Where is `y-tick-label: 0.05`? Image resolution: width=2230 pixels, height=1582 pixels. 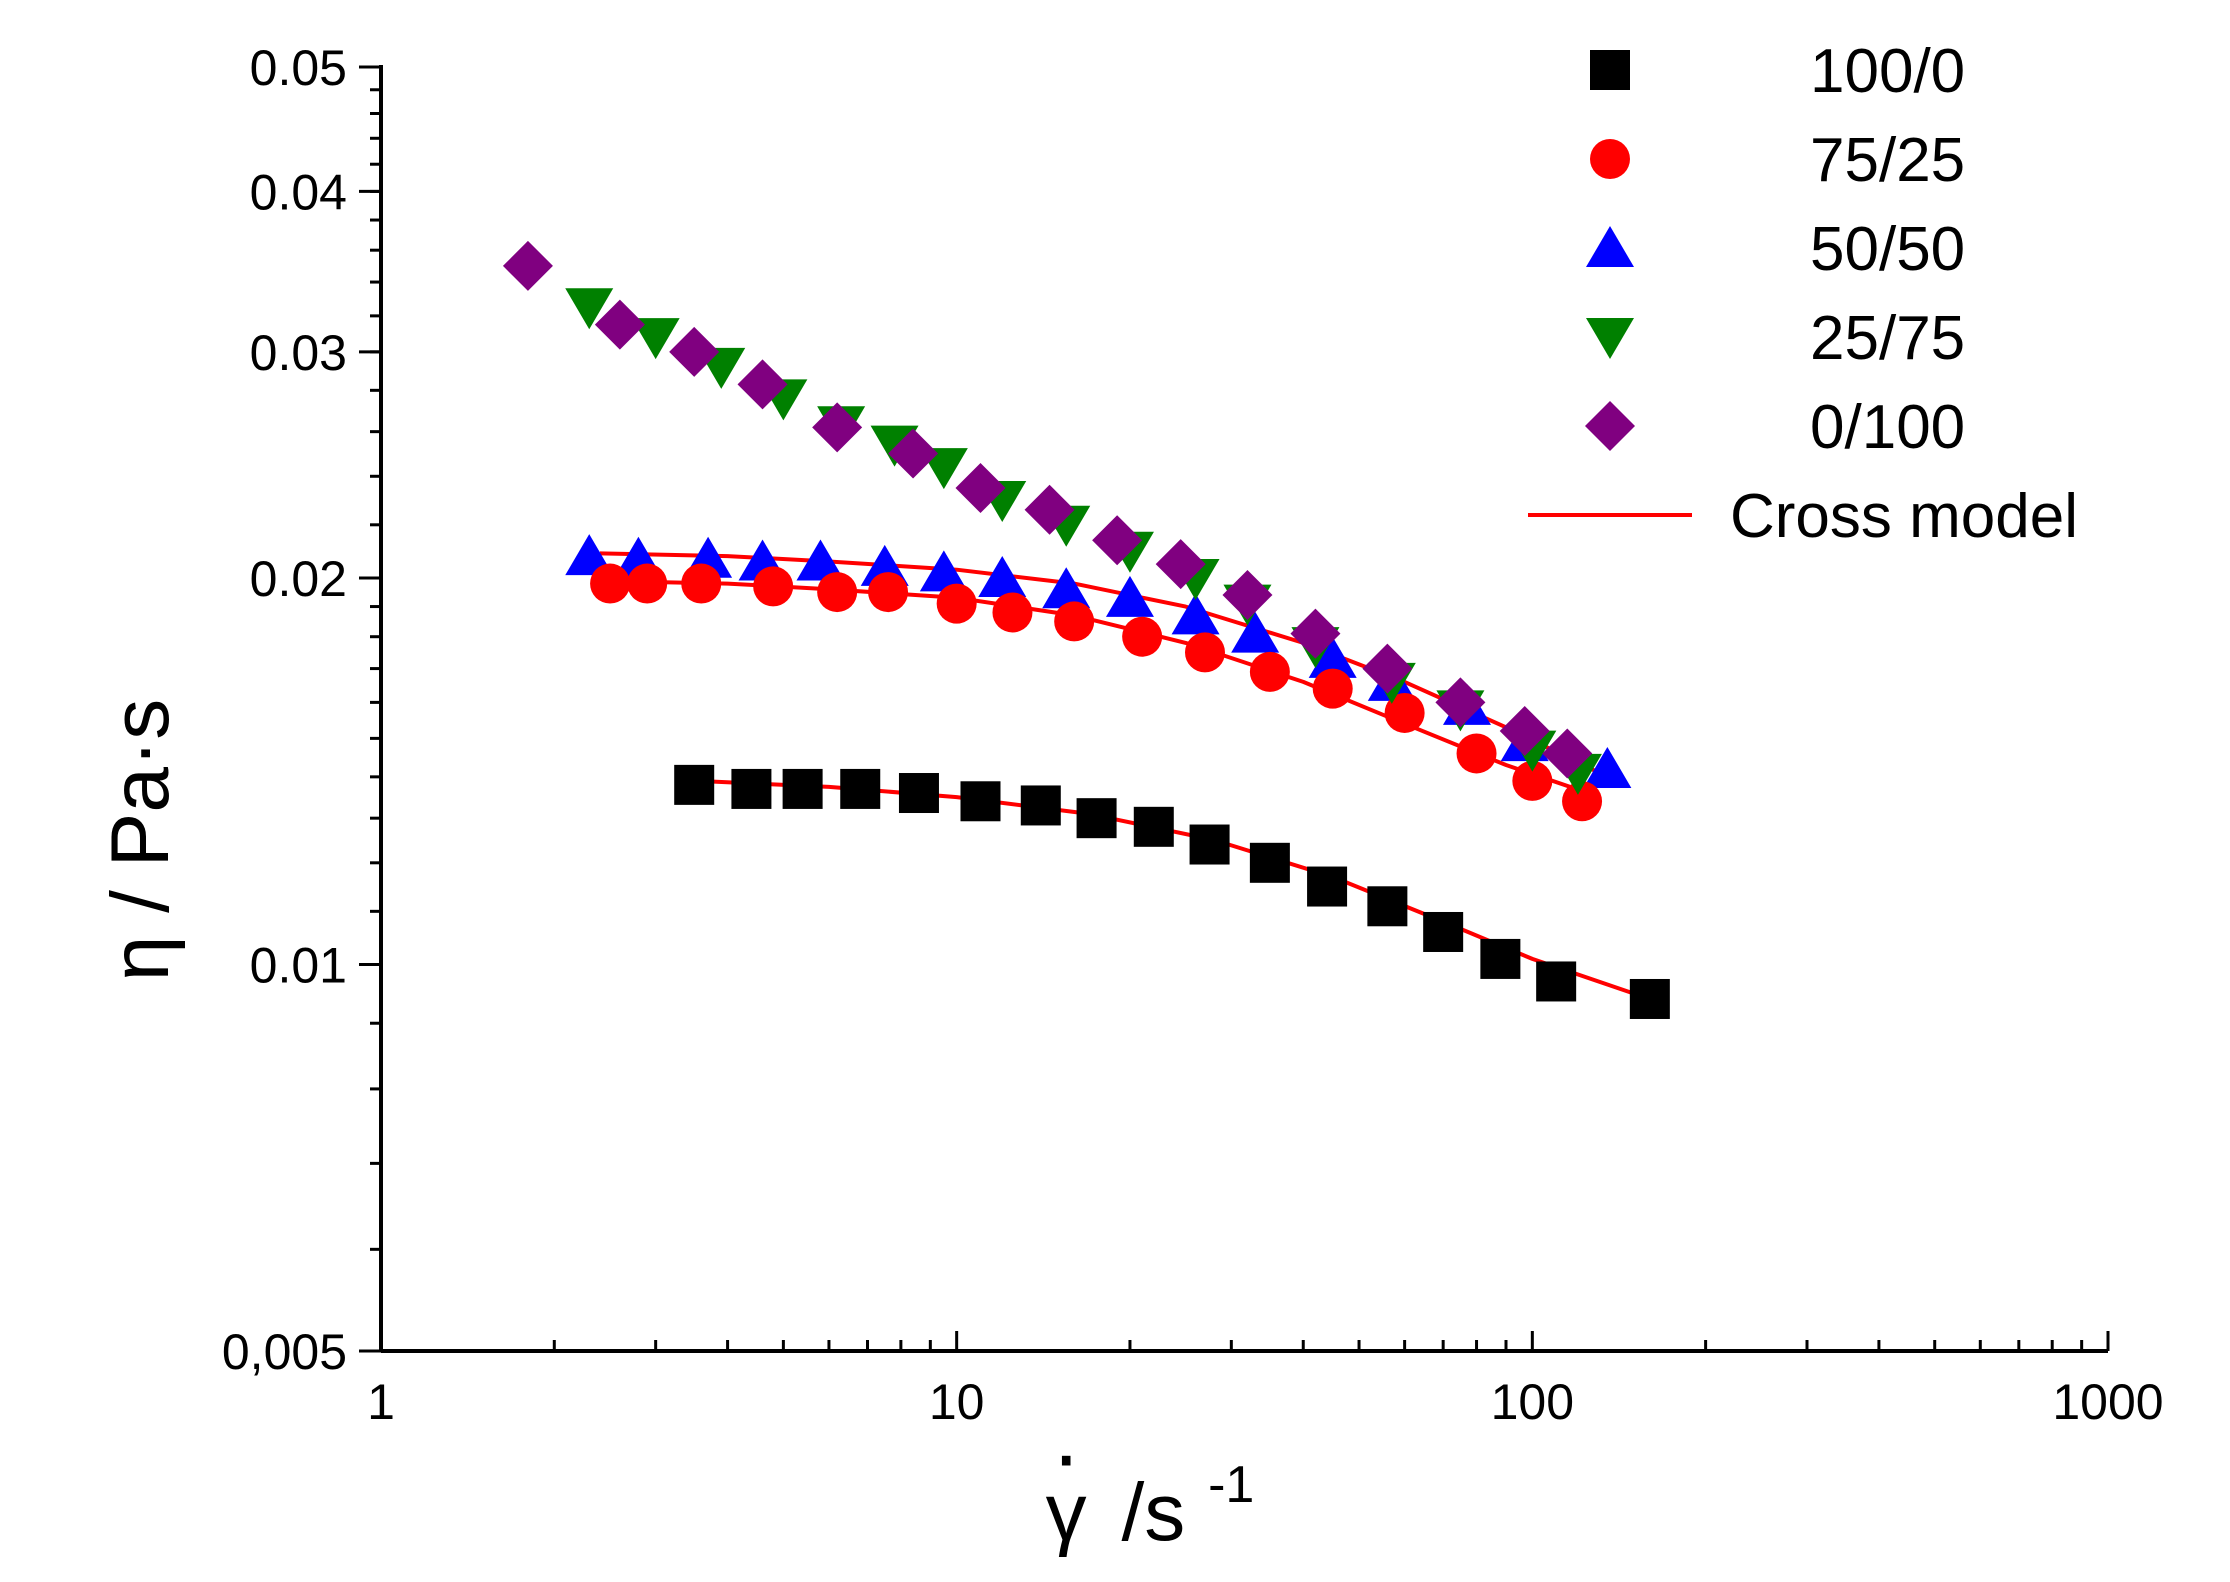 y-tick-label: 0.05 is located at coordinates (298, 68).